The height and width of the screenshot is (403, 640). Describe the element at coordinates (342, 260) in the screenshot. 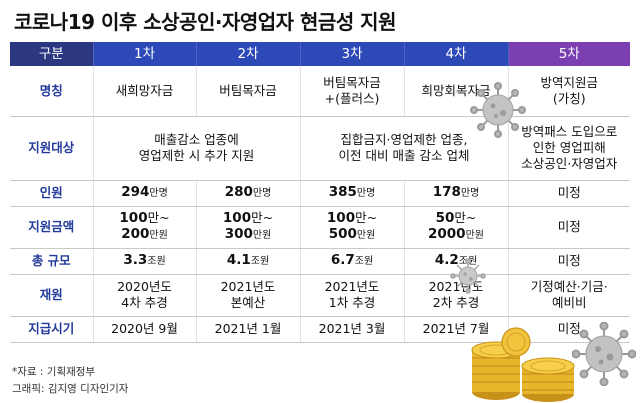

I see `scale-3-value: 6.7` at that location.